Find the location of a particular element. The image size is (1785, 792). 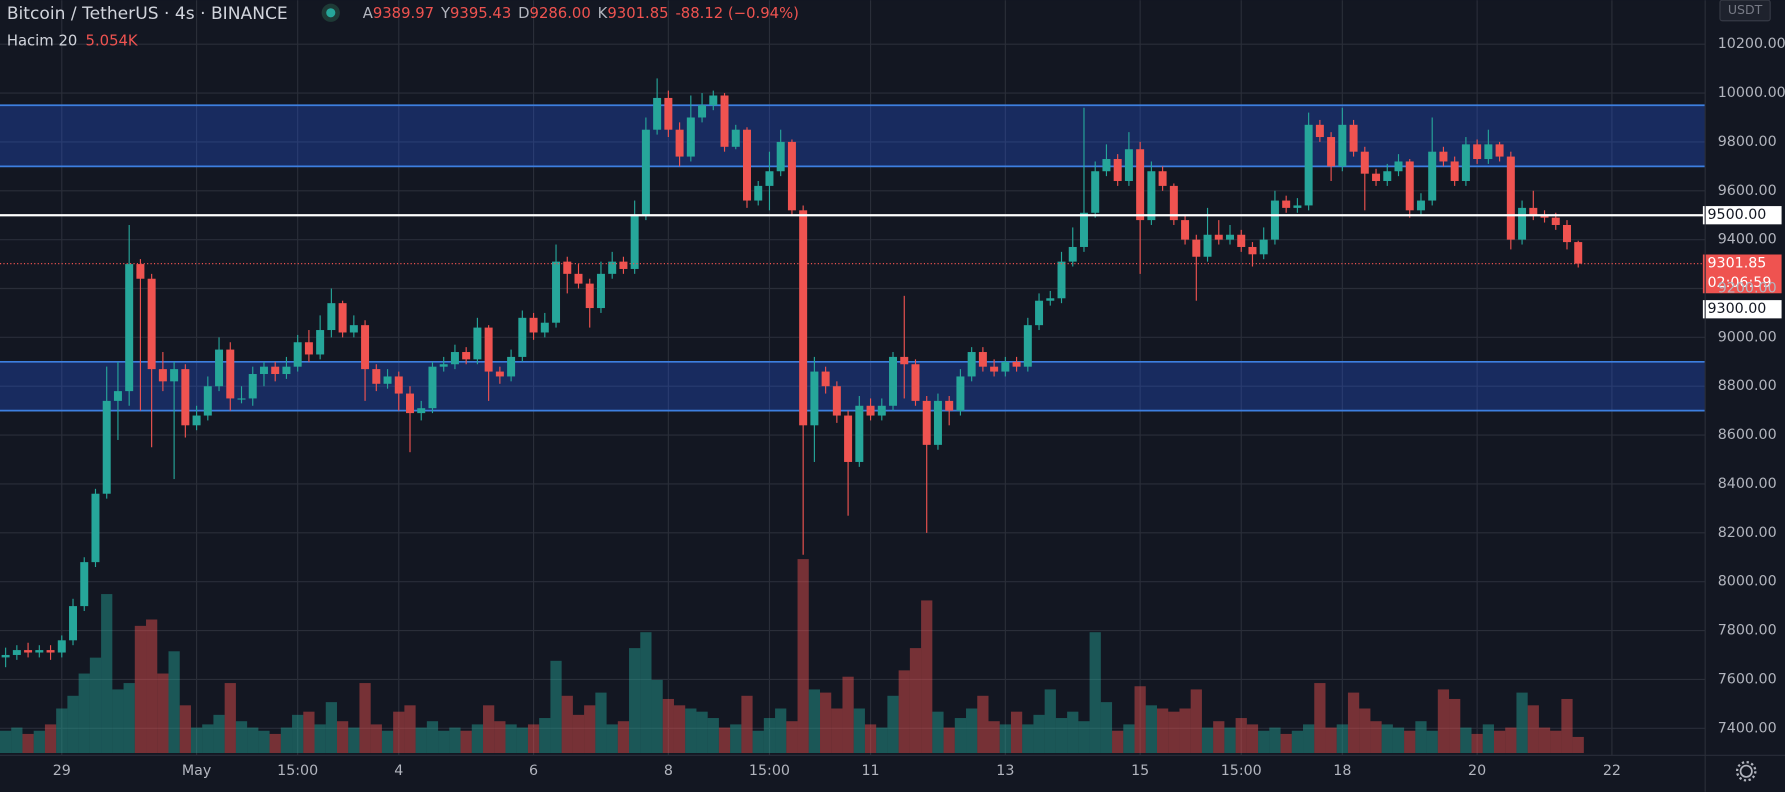

currency-box is located at coordinates (1745, 11).